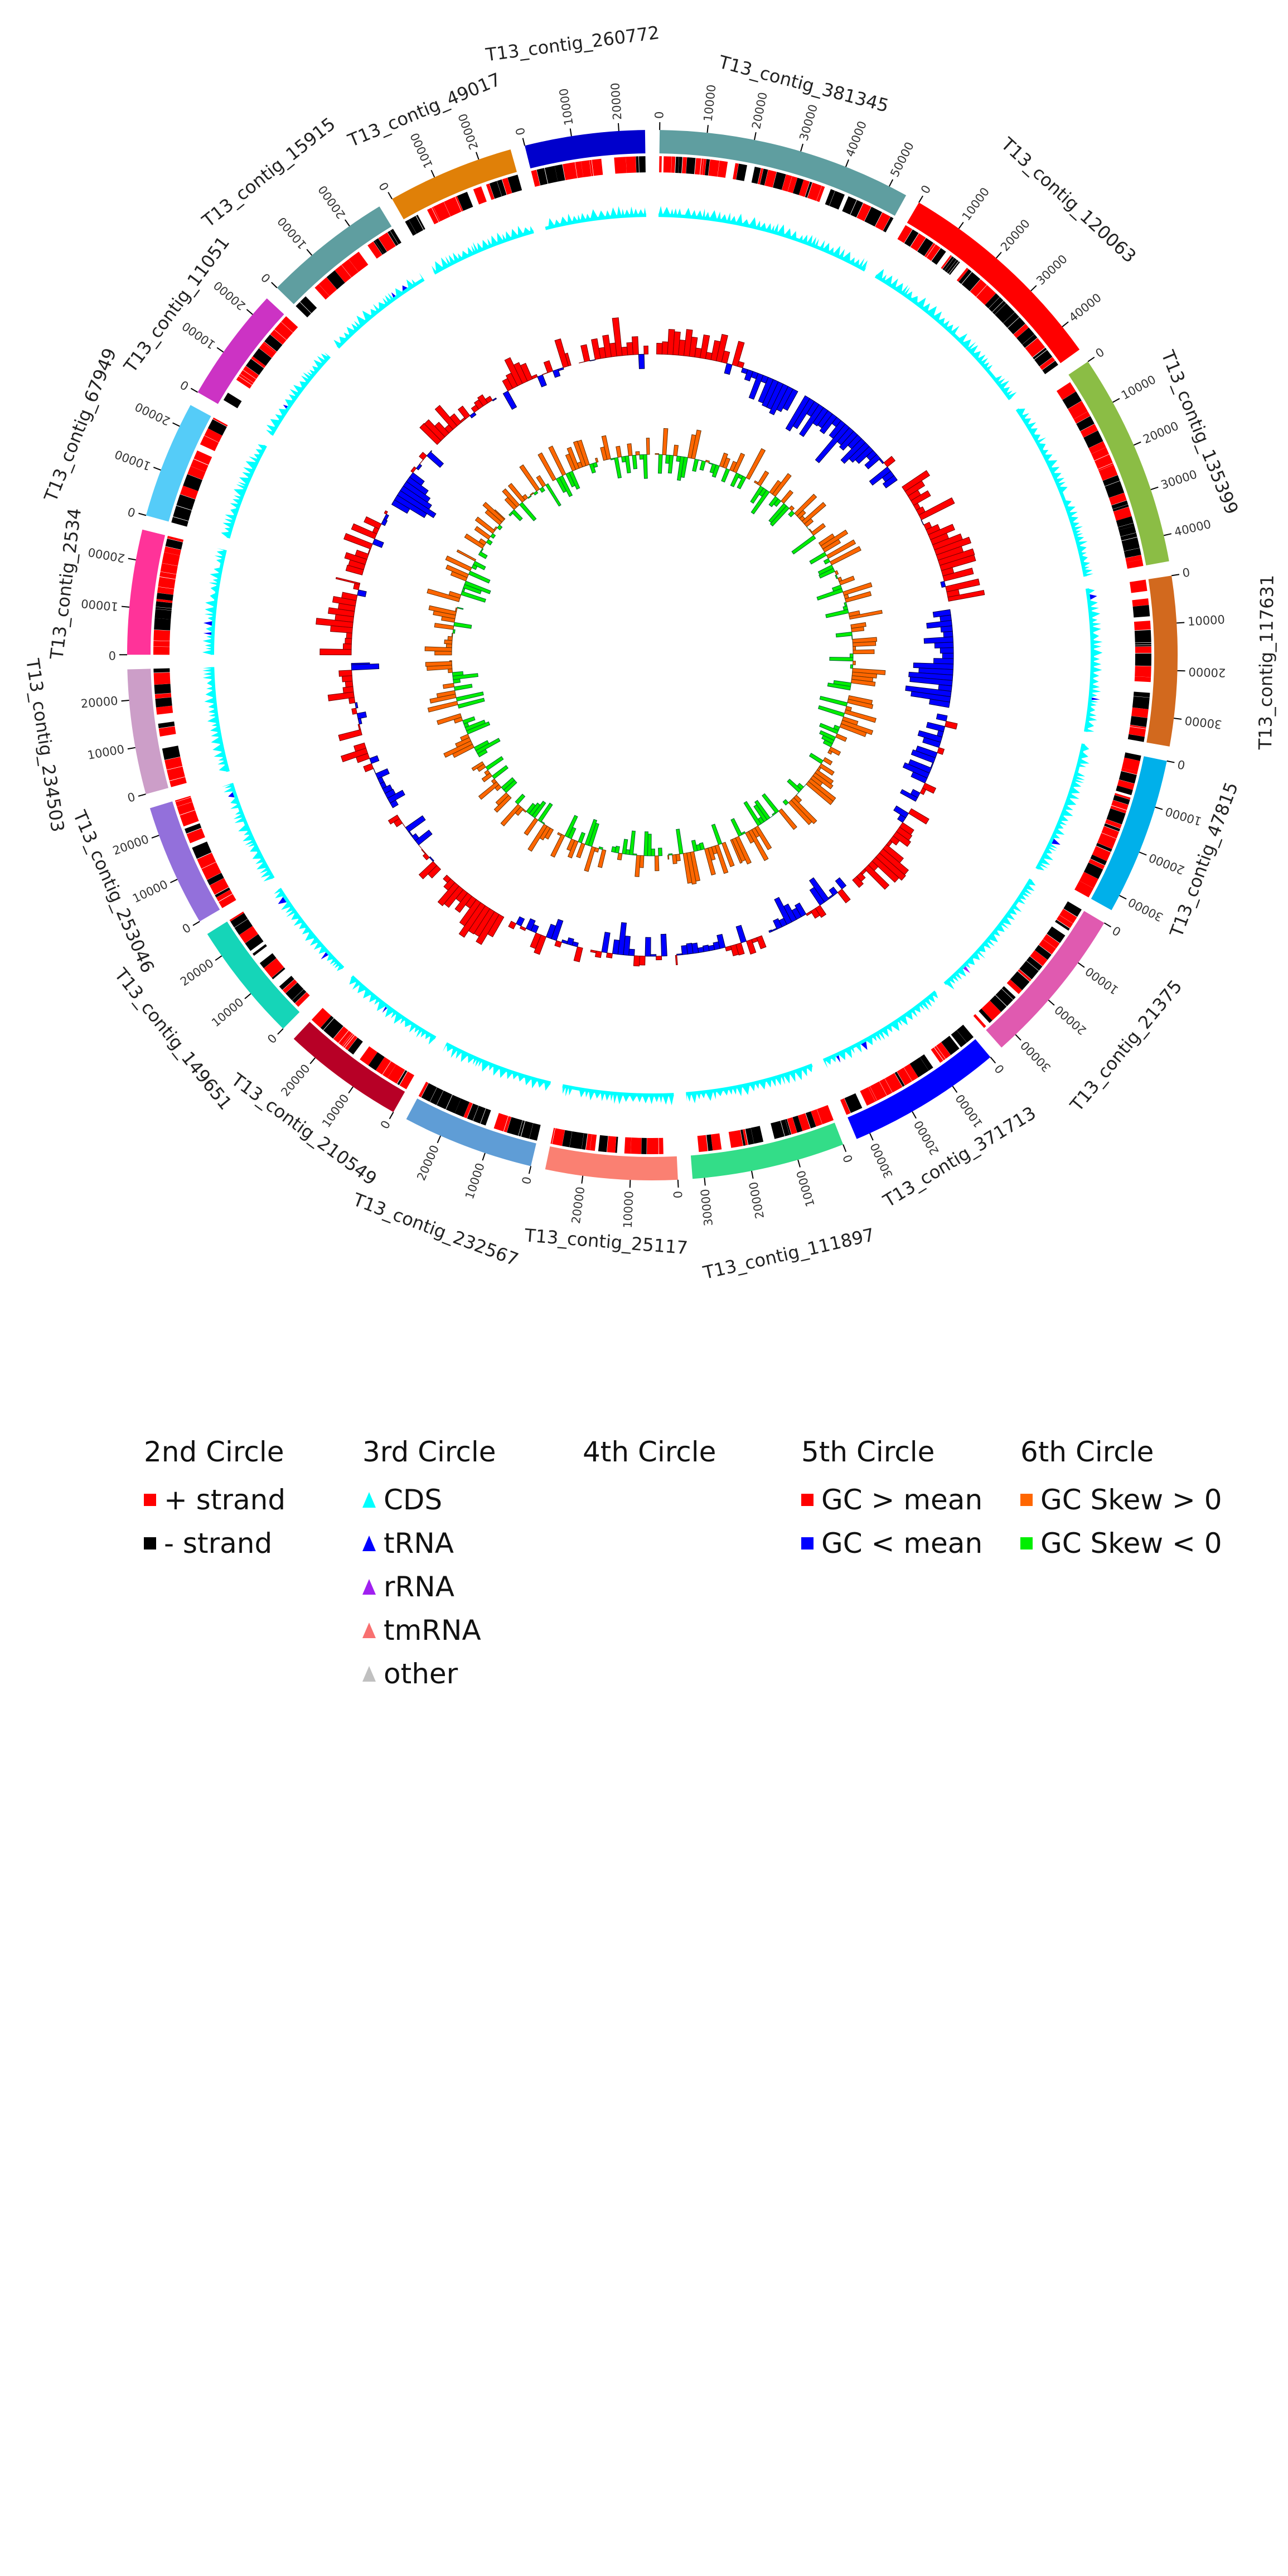  Describe the element at coordinates (369, 1500) in the screenshot. I see `cds-triangle-icon` at that location.